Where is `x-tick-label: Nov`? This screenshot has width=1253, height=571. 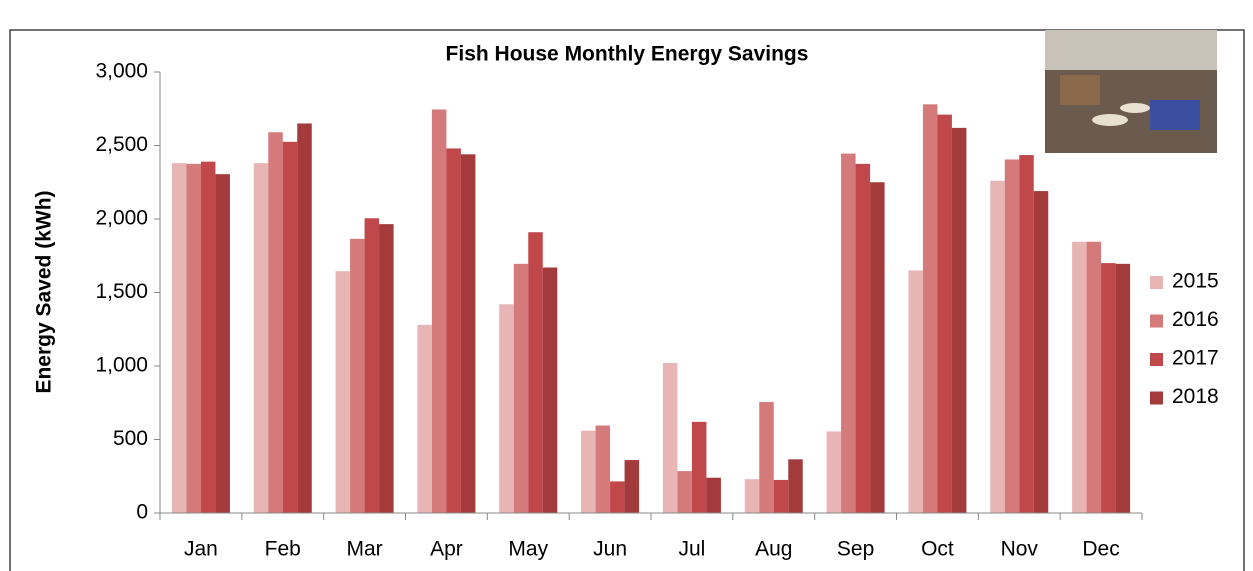 x-tick-label: Nov is located at coordinates (1020, 549).